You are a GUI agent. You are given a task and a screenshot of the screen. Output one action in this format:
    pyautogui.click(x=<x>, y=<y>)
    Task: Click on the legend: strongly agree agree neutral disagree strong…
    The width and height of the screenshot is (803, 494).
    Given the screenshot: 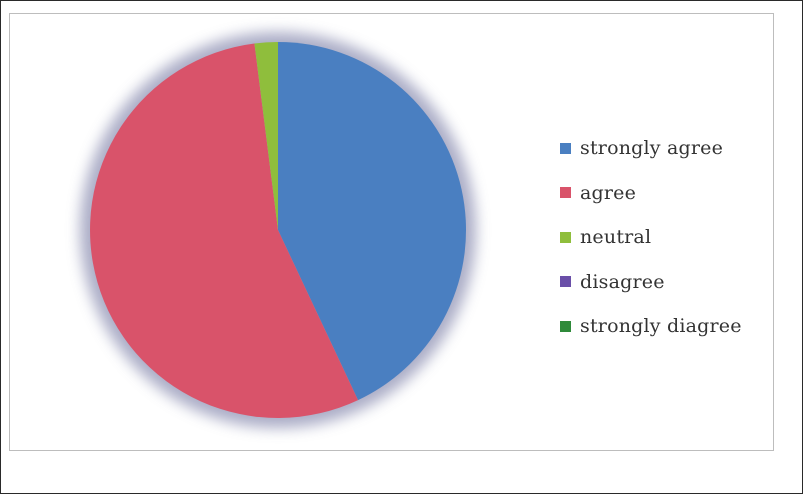 What is the action you would take?
    pyautogui.click(x=651, y=237)
    